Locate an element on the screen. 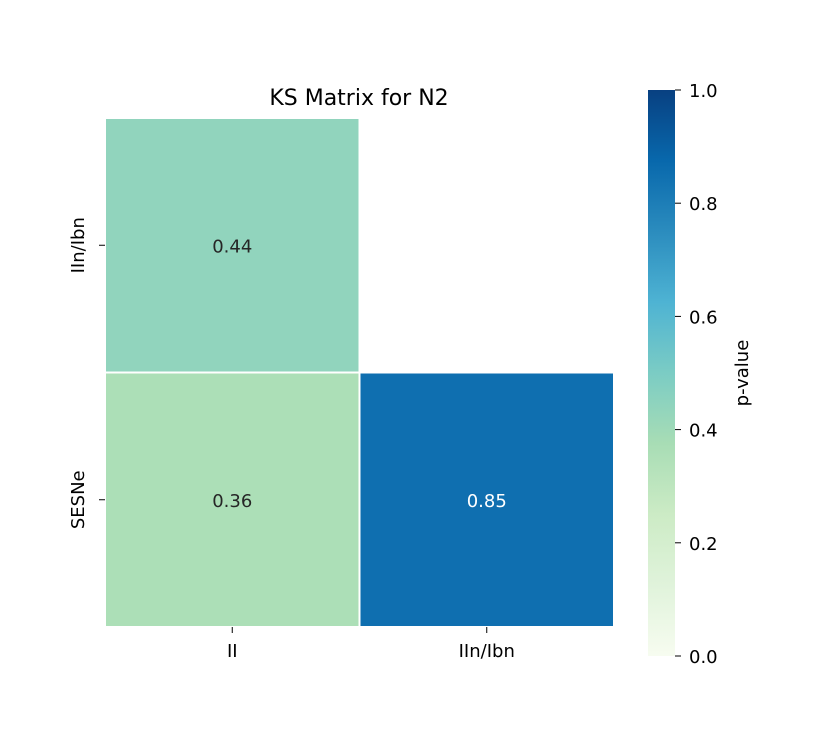  colorbar-tick-label: 0.0 is located at coordinates (703, 657).